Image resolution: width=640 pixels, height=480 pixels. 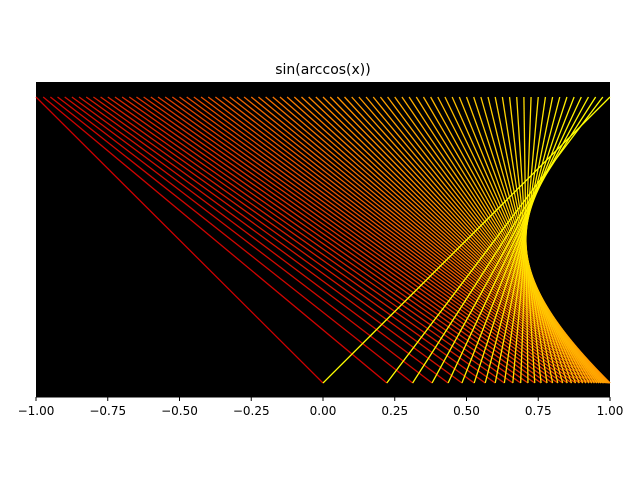 What do you see at coordinates (179, 411) in the screenshot?
I see `x-tick-label: −0.50` at bounding box center [179, 411].